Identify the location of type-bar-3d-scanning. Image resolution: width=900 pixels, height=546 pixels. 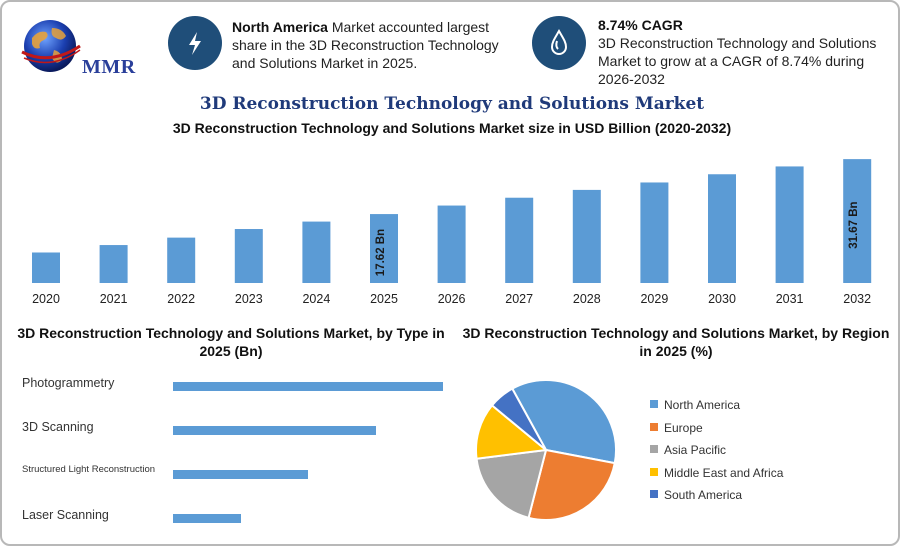
(274, 430).